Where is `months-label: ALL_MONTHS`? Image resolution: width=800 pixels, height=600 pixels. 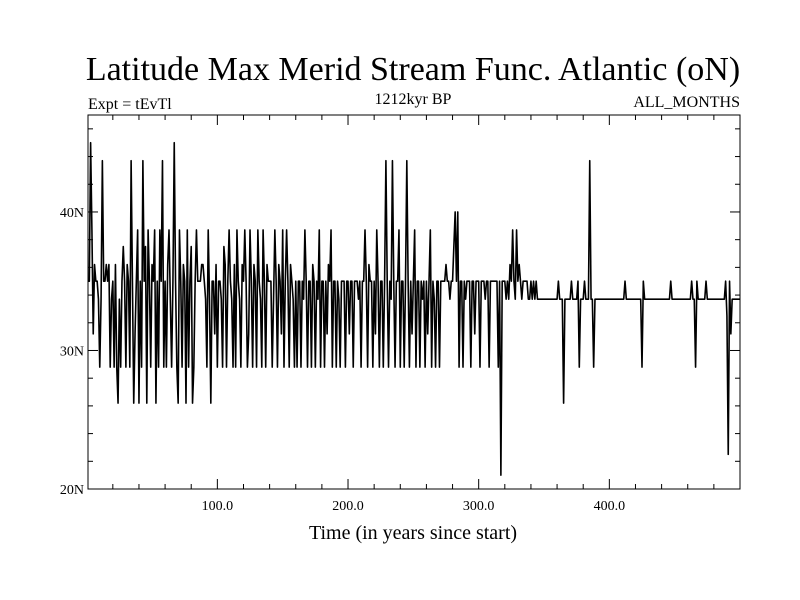 months-label: ALL_MONTHS is located at coordinates (686, 102).